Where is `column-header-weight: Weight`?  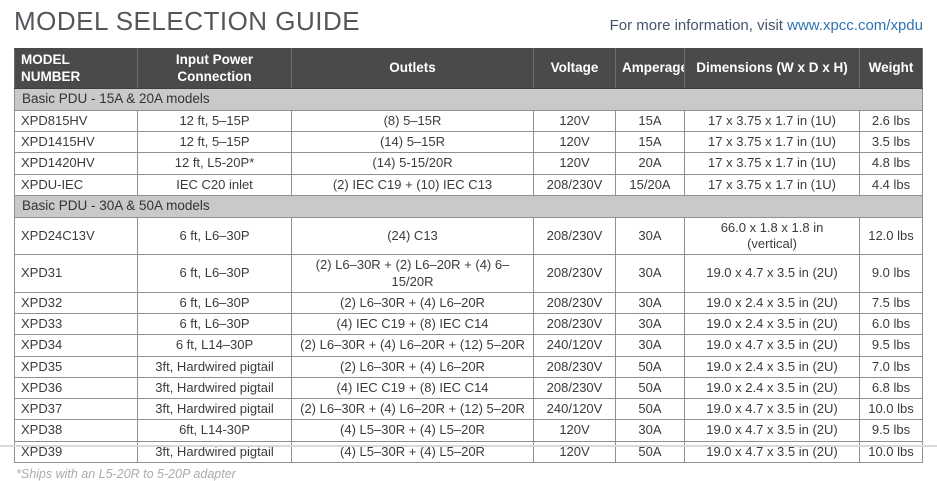
column-header-weight: Weight is located at coordinates (891, 68).